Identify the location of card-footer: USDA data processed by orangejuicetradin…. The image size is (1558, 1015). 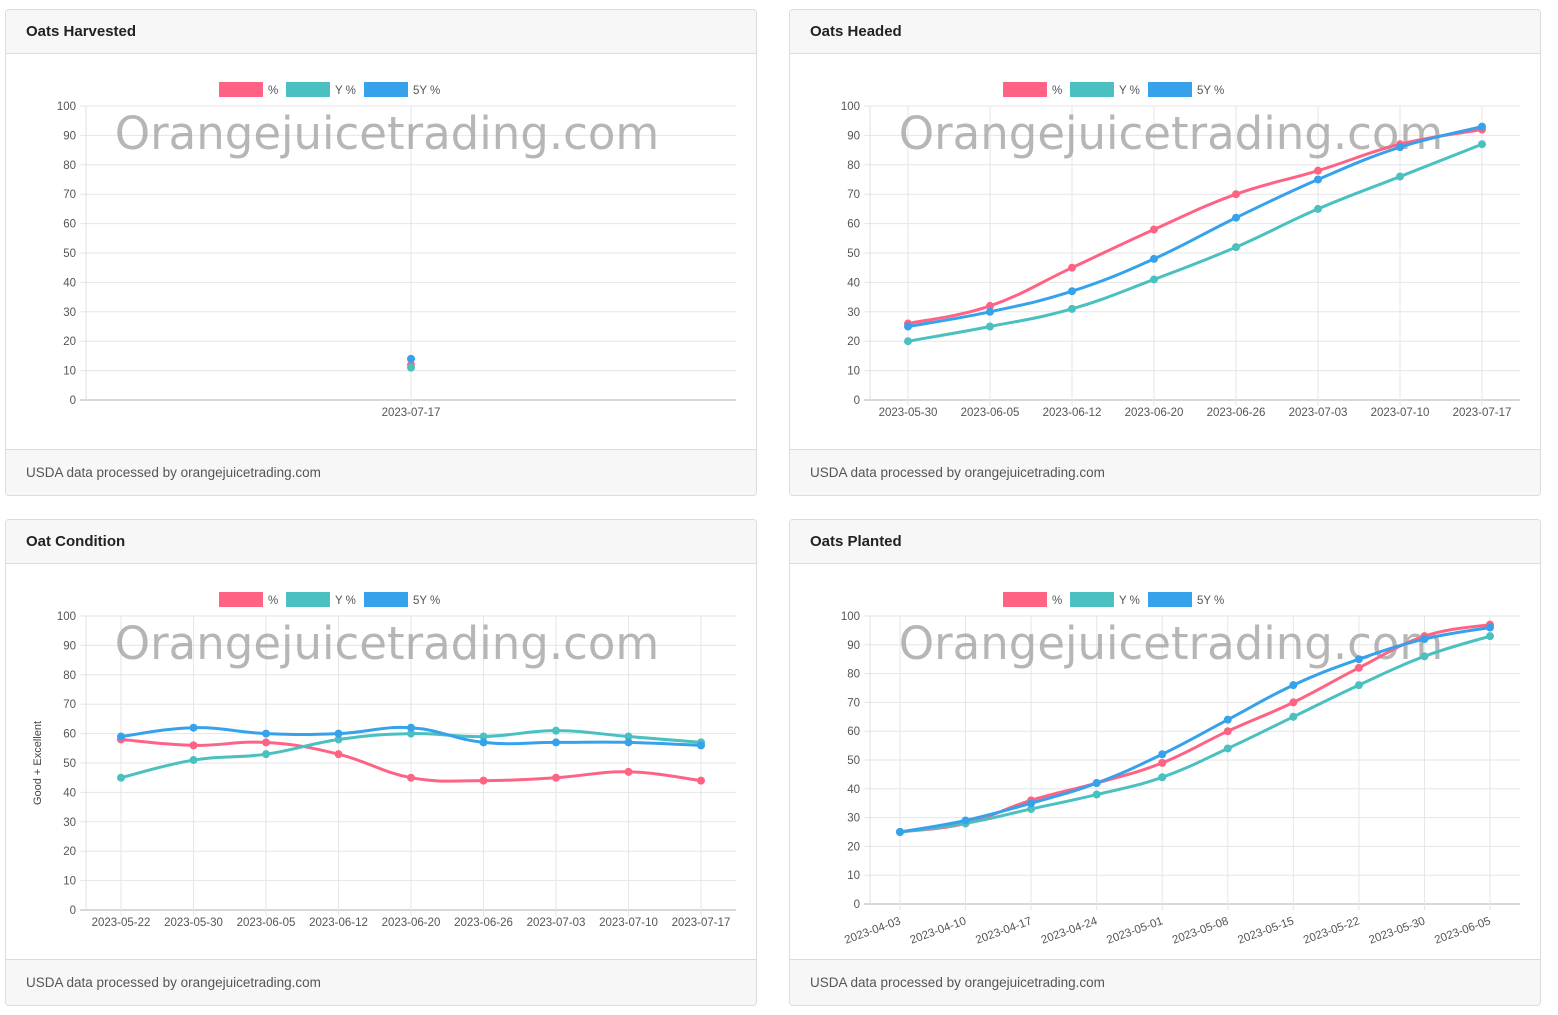
(381, 472).